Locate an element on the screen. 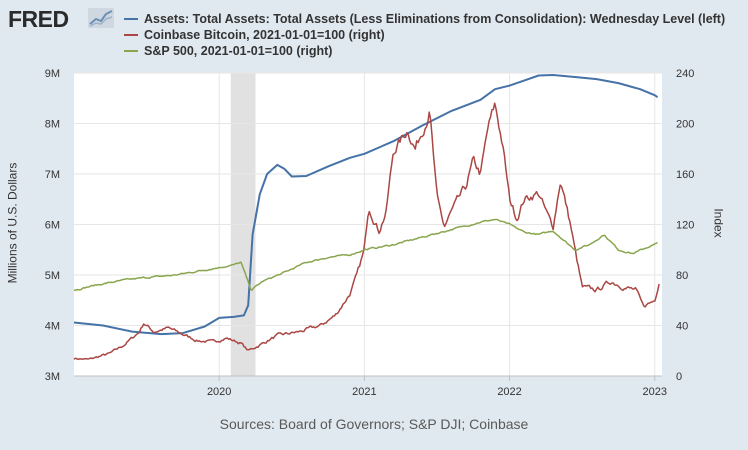 Image resolution: width=748 pixels, height=450 pixels. y-left-tick-label: 5M is located at coordinates (52, 276).